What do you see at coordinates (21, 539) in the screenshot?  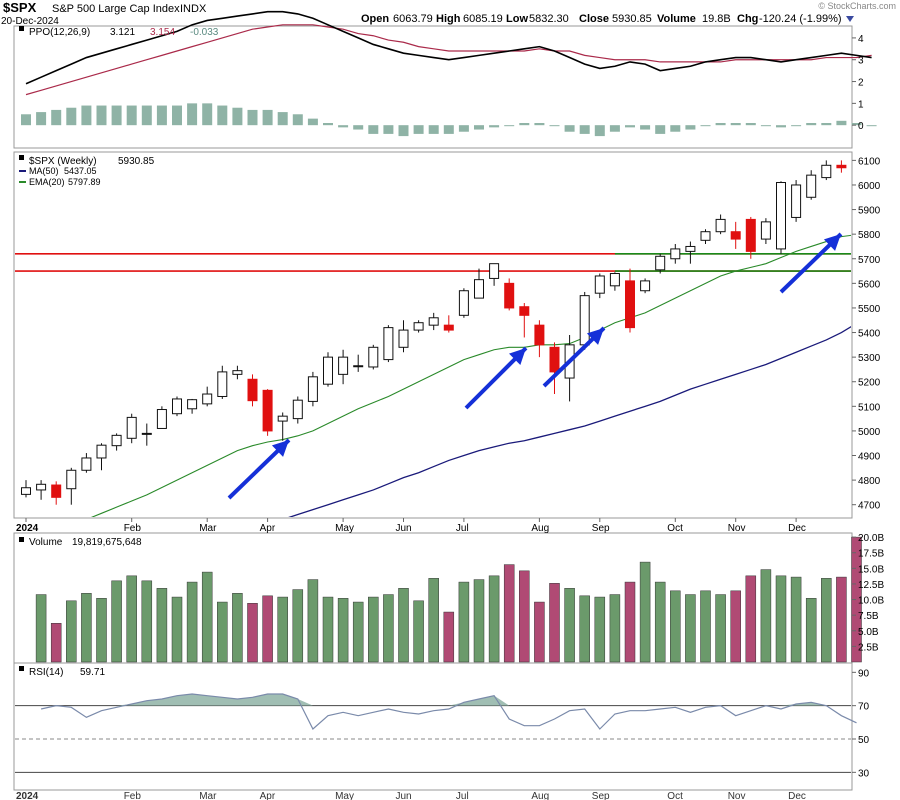 I see `volume-legend-swatch` at bounding box center [21, 539].